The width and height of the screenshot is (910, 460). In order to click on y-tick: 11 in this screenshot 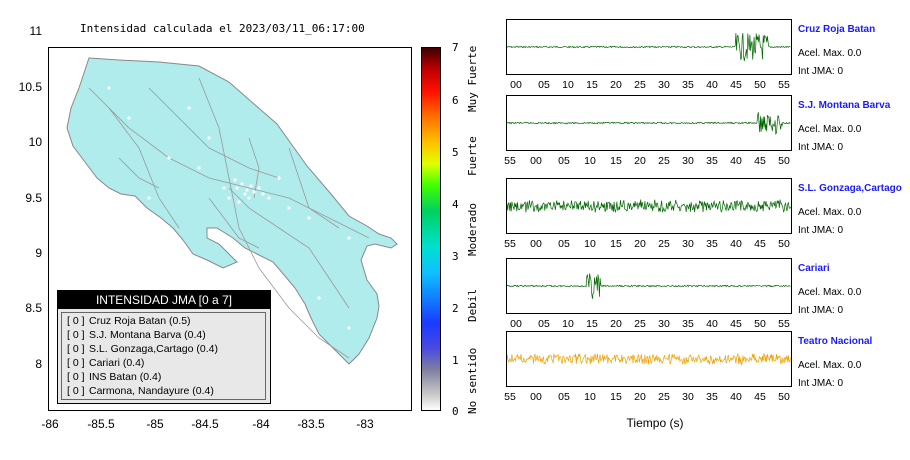, I will do `click(35, 31)`.